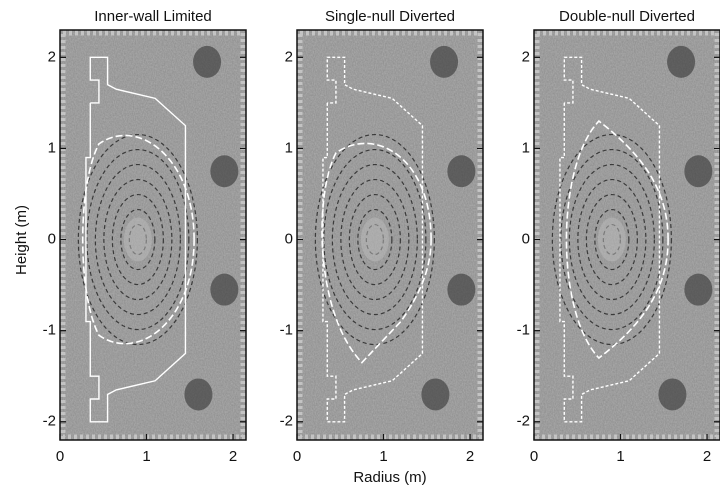 The height and width of the screenshot is (491, 720). Describe the element at coordinates (627, 16) in the screenshot. I see `panel-title: Double-null Diverted` at that location.